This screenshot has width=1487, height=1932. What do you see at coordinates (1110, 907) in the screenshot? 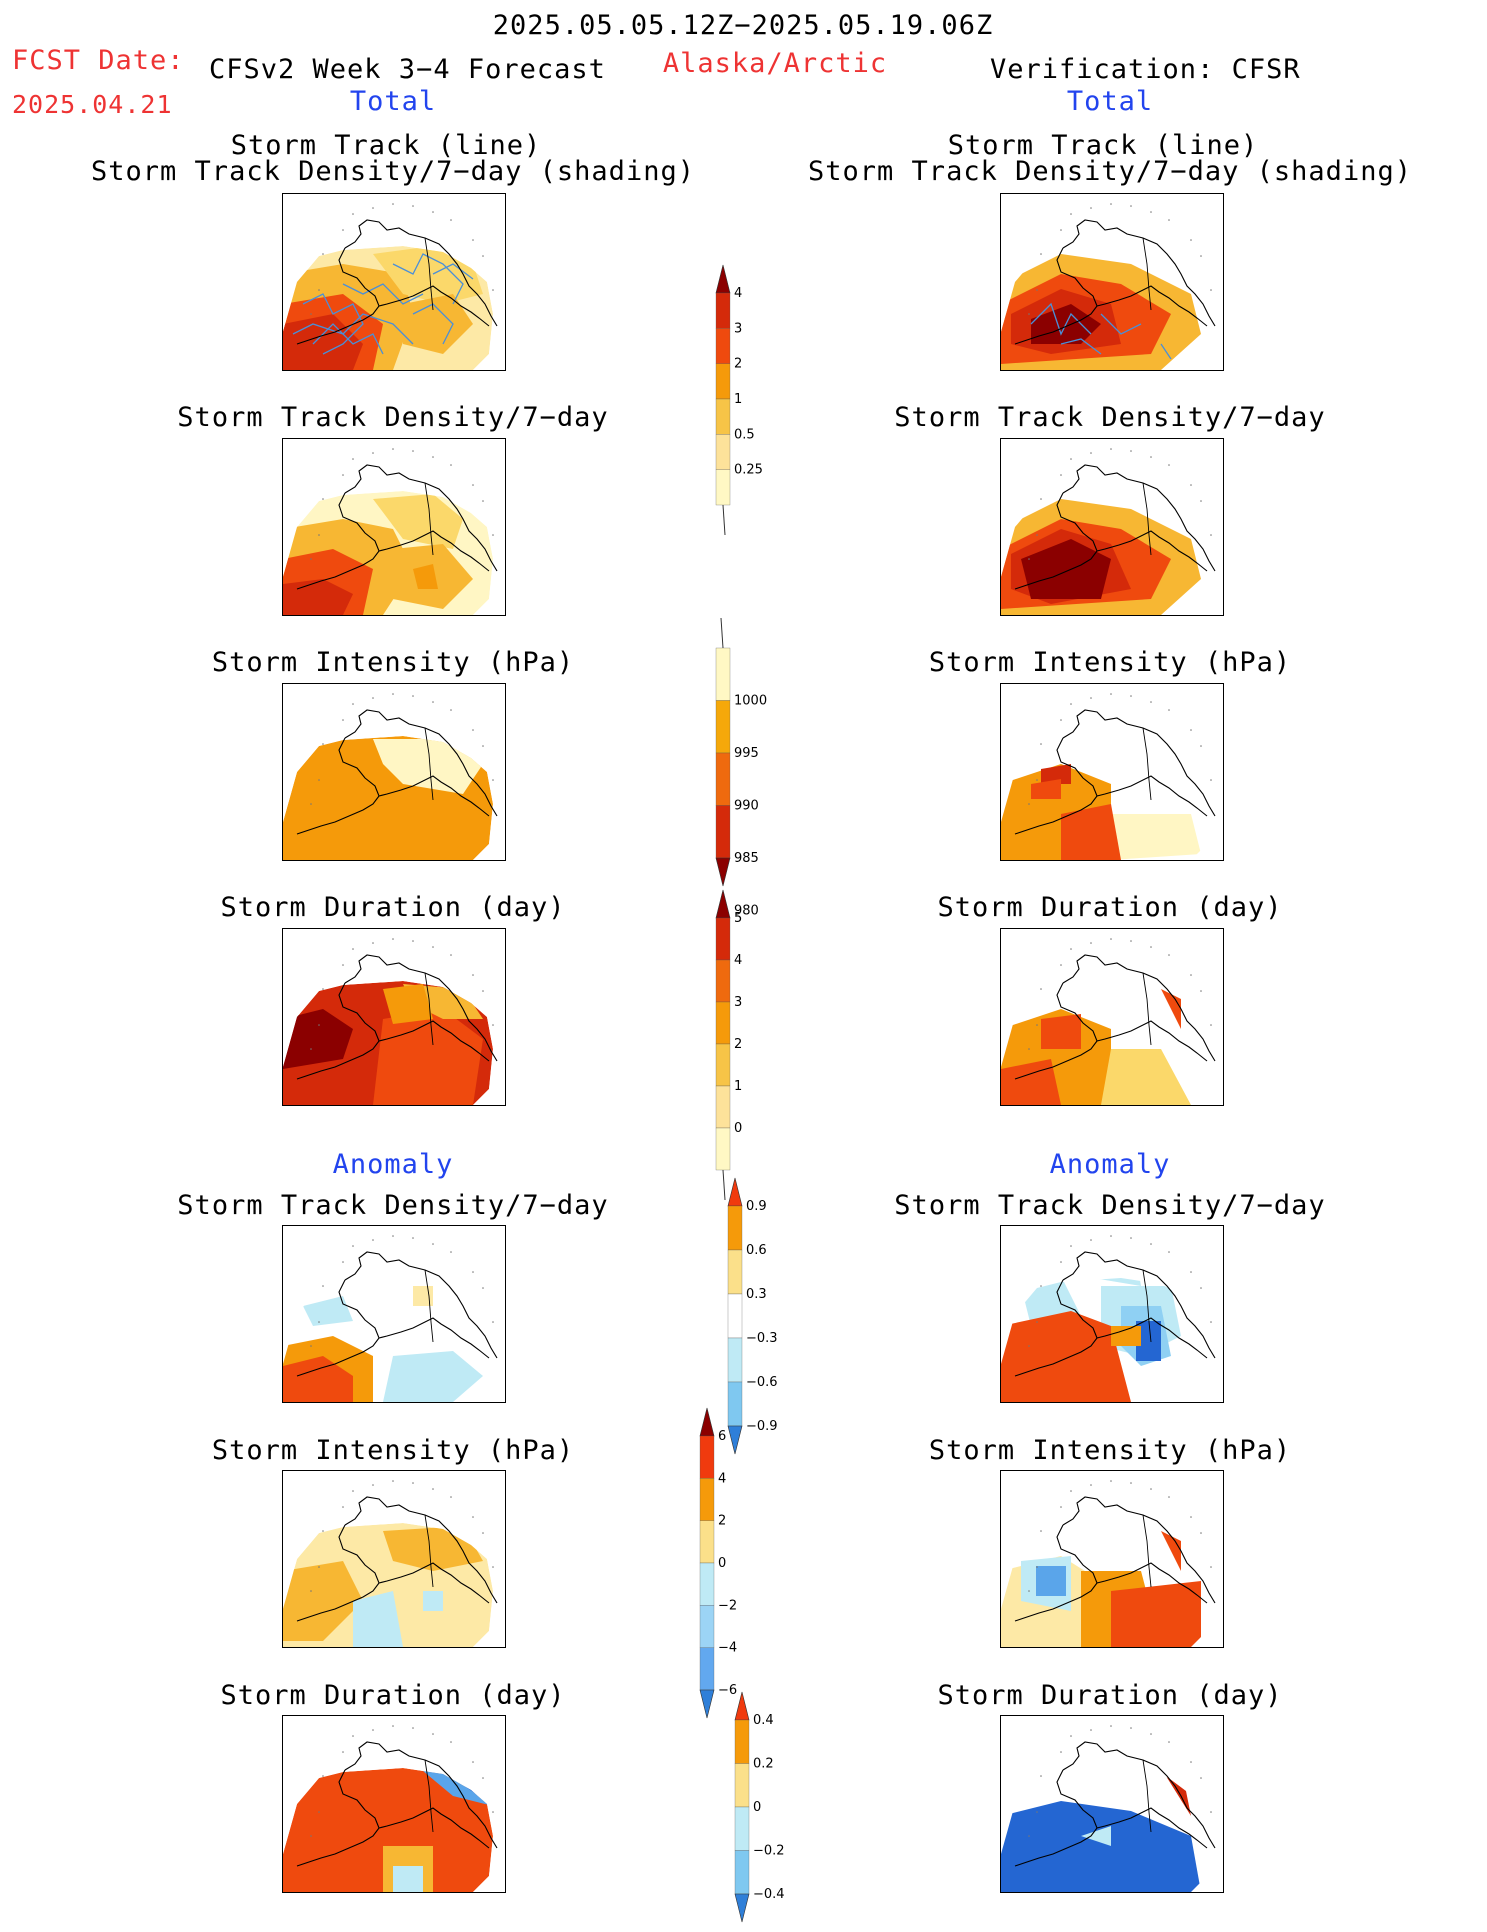
I see `right-title-duration: Storm Duration (day)` at bounding box center [1110, 907].